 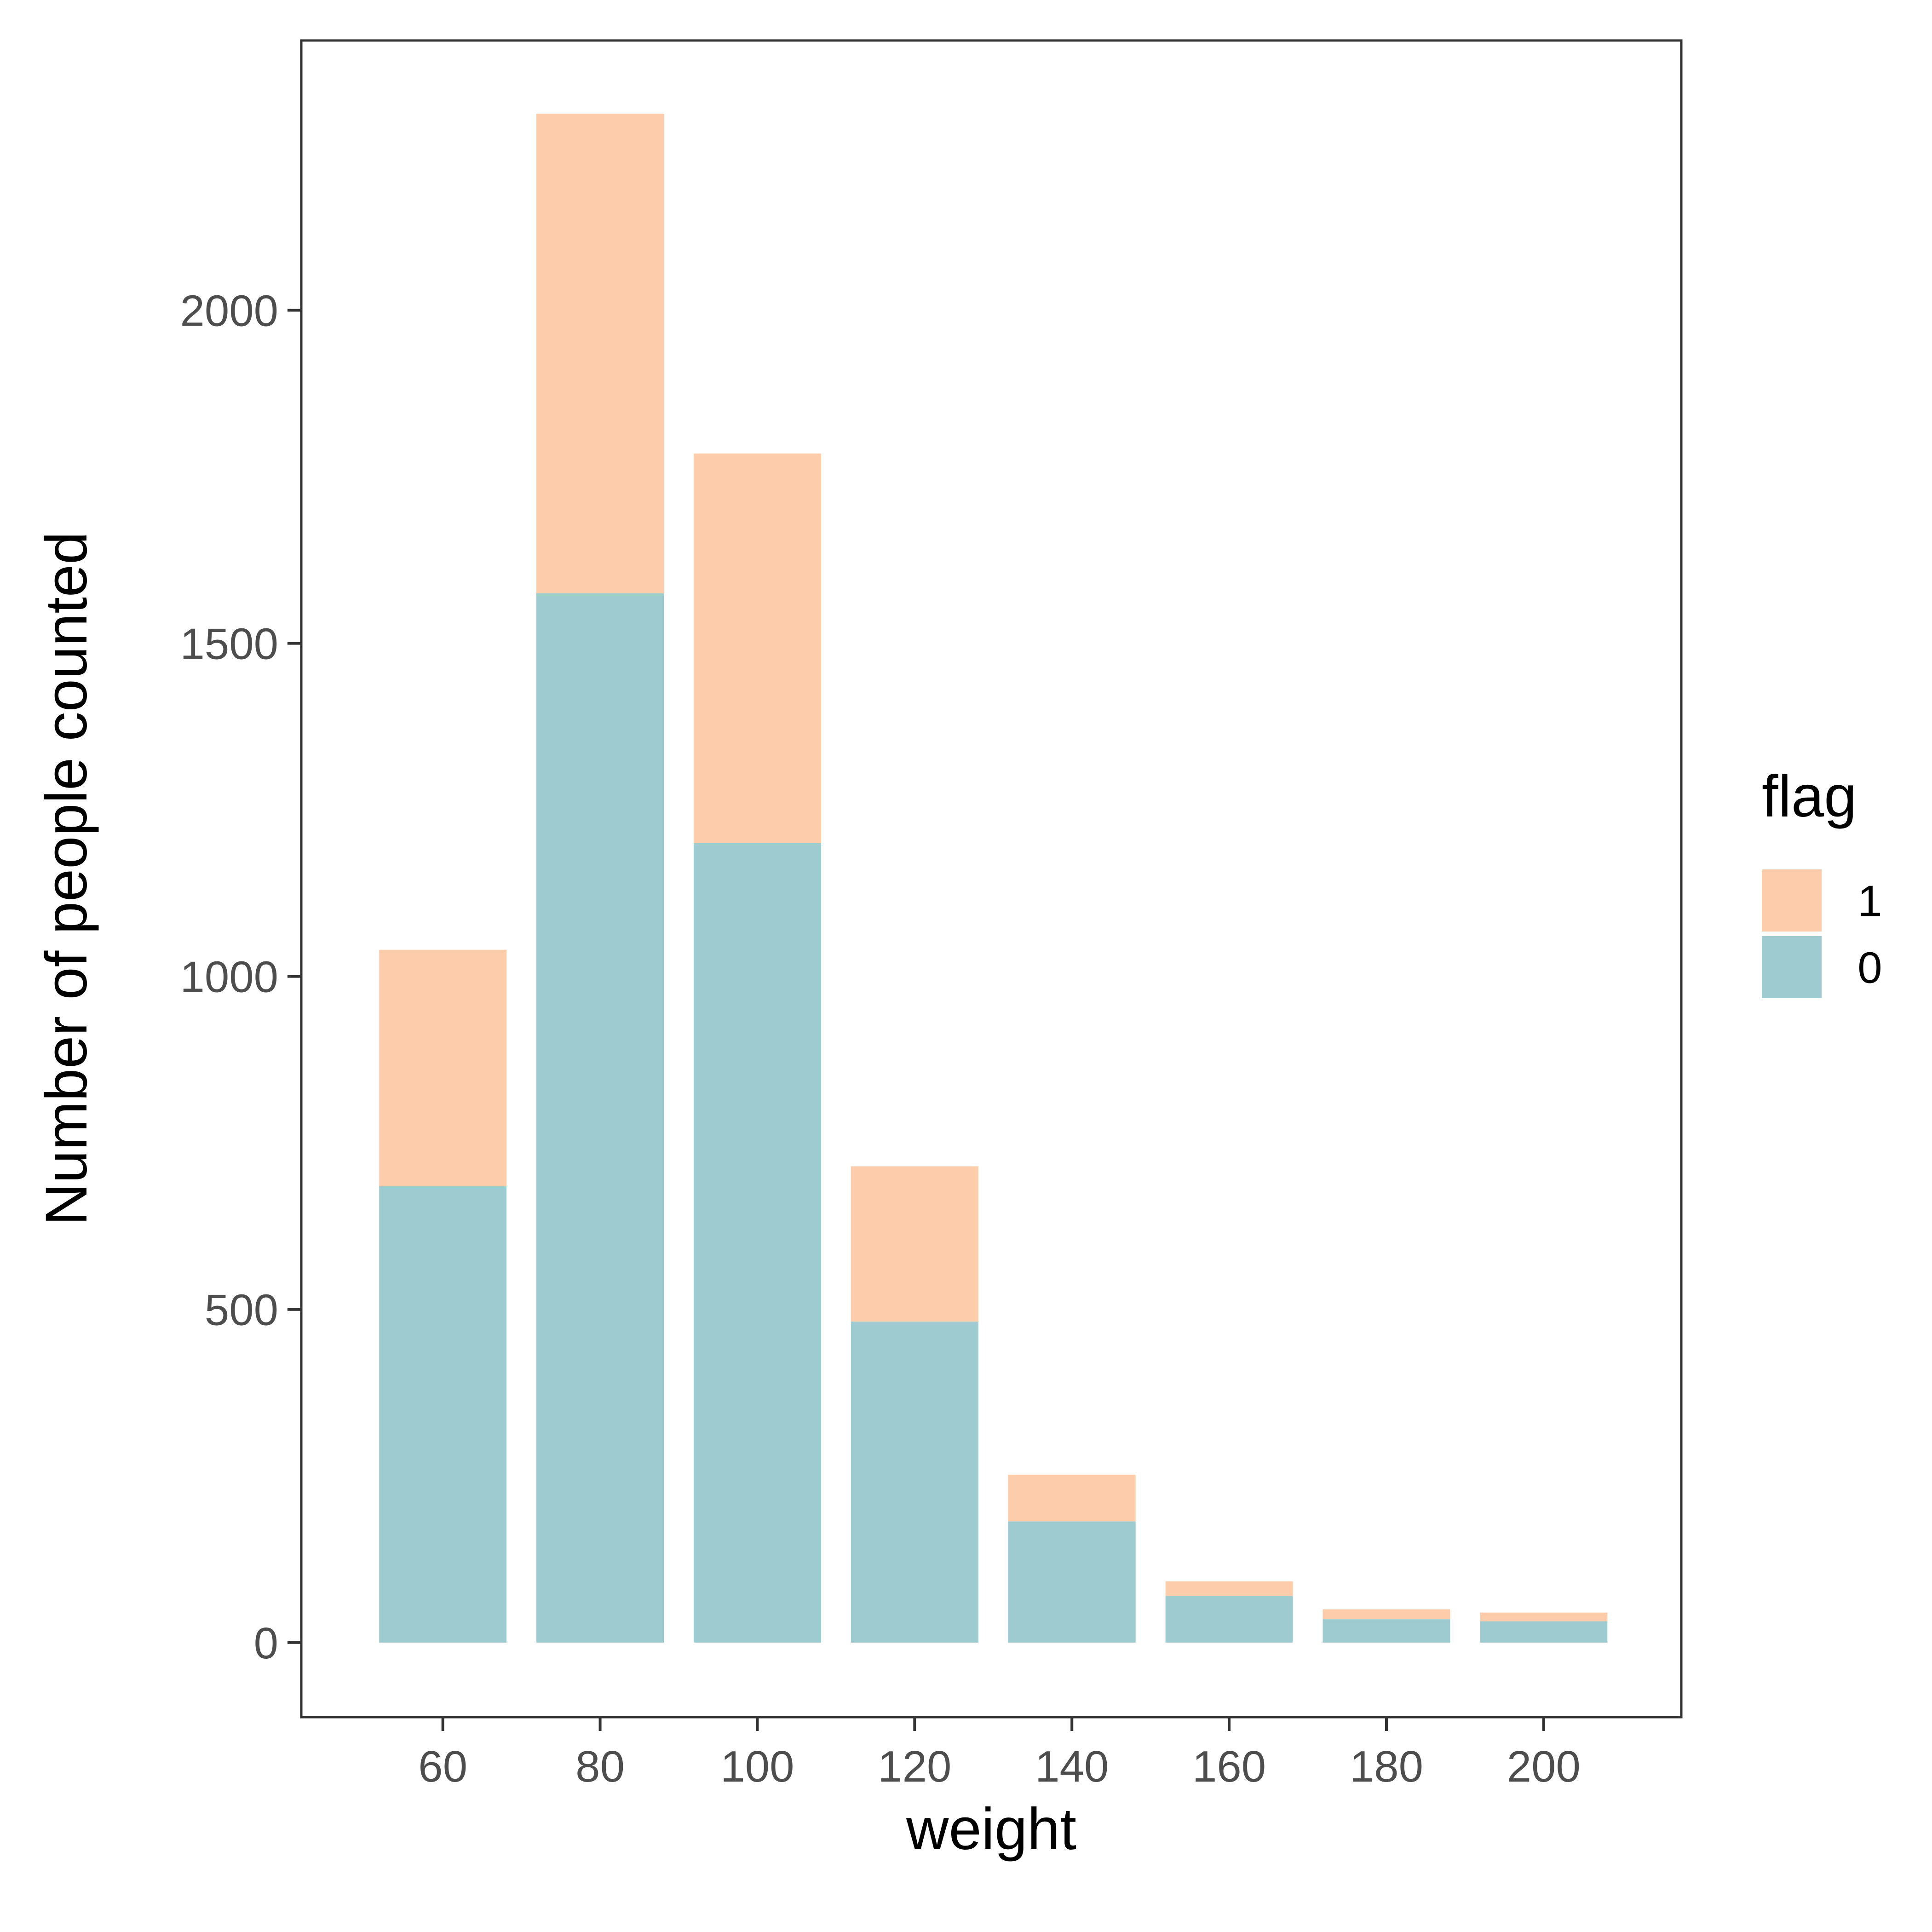 What do you see at coordinates (229, 644) in the screenshot?
I see `y-tick-label: 1500` at bounding box center [229, 644].